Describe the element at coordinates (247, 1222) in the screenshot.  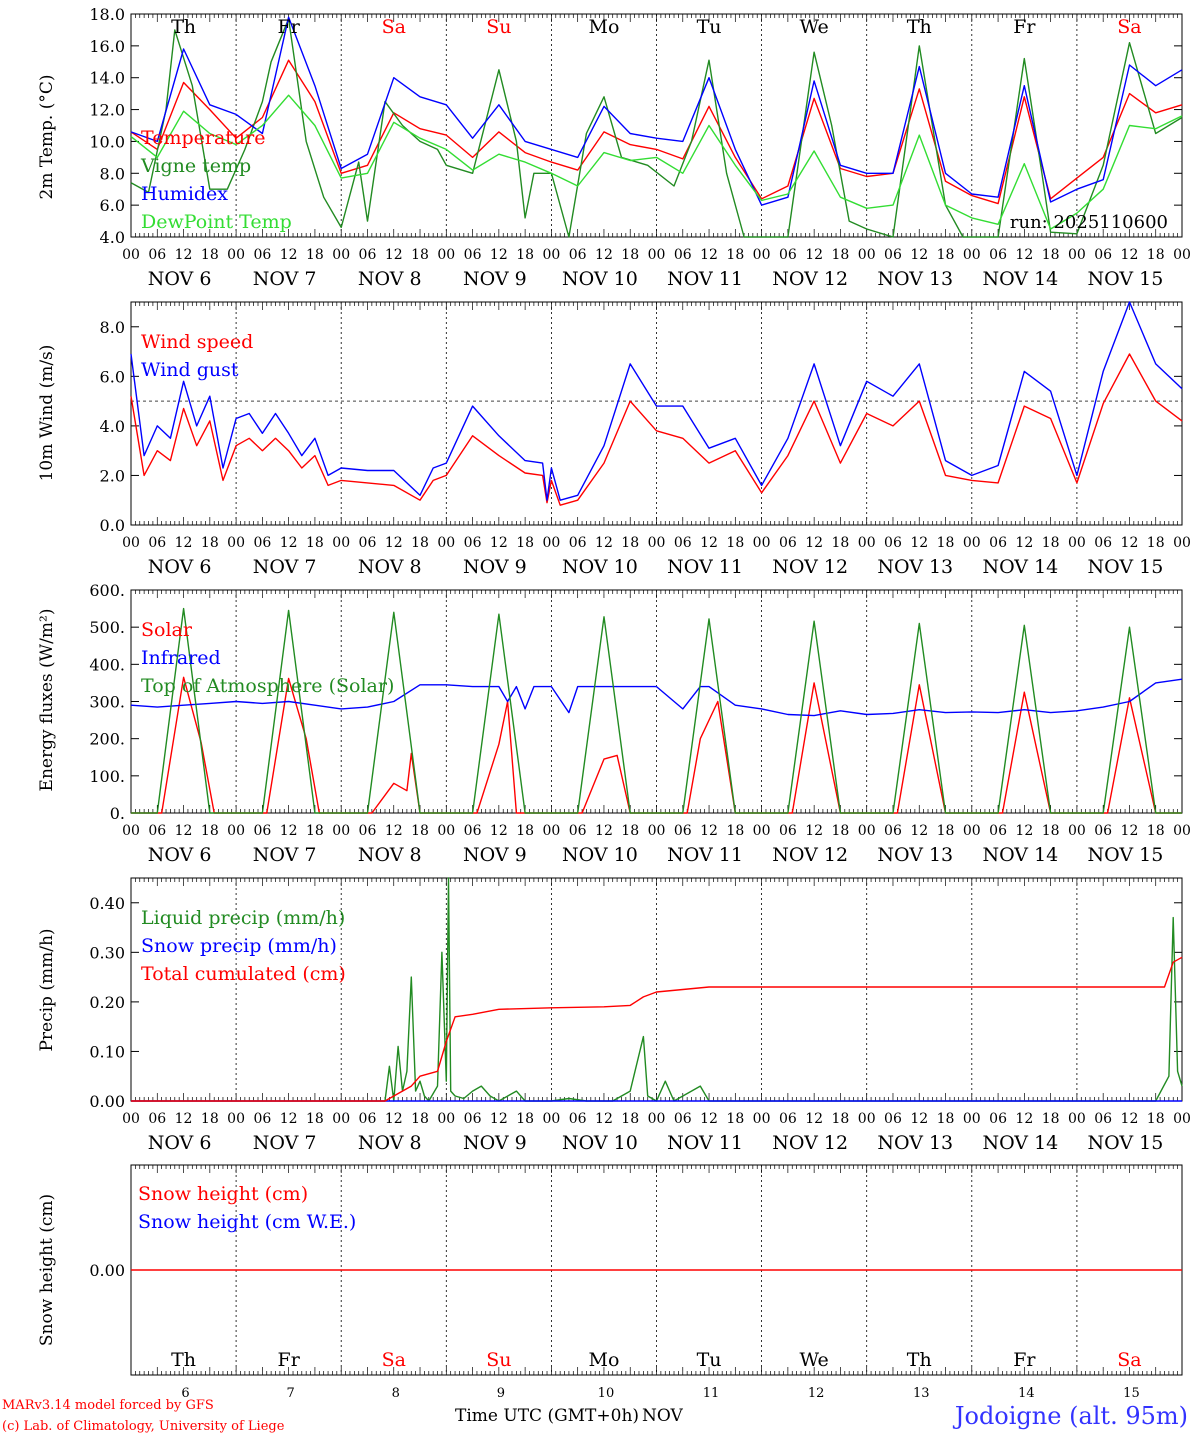
I see `legend-entry: Snow height (cm W.E.)` at that location.